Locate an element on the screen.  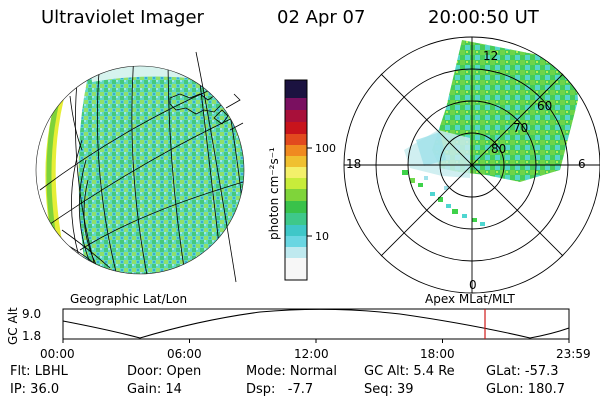
dsp-status: Dsp: -7.7 is located at coordinates (280, 389).